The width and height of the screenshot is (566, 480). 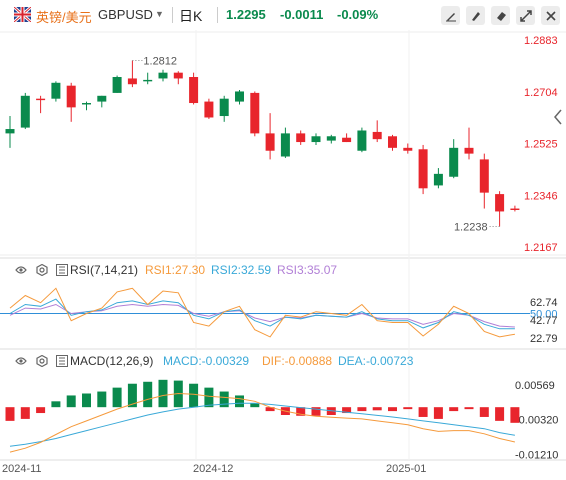 I want to click on close-button, so click(x=550, y=15).